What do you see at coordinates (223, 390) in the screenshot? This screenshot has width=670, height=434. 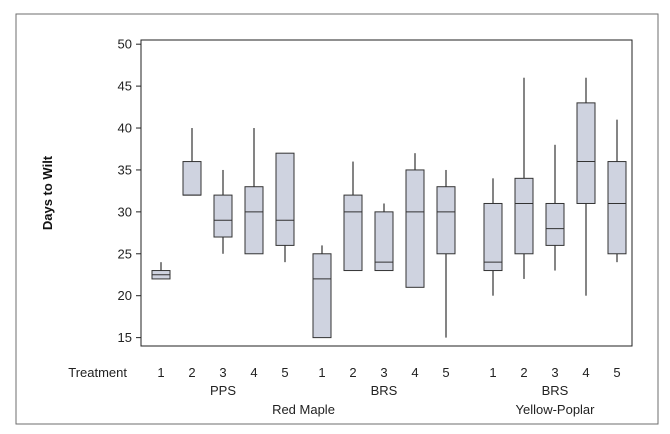 I see `subgroup-label: PPS` at bounding box center [223, 390].